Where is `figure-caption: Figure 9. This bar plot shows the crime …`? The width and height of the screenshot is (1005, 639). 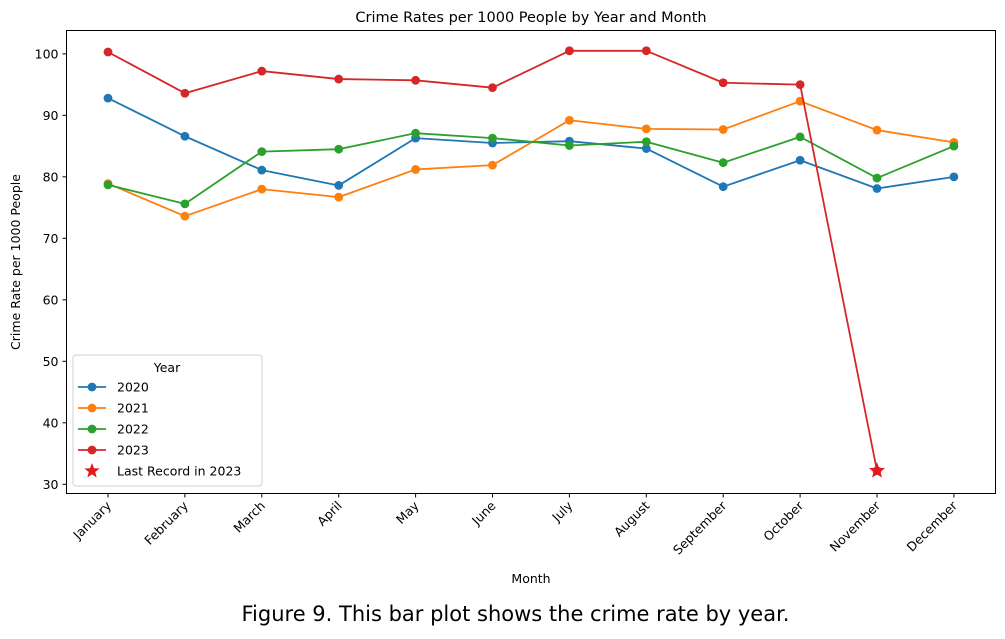 figure-caption: Figure 9. This bar plot shows the crime … is located at coordinates (515, 614).